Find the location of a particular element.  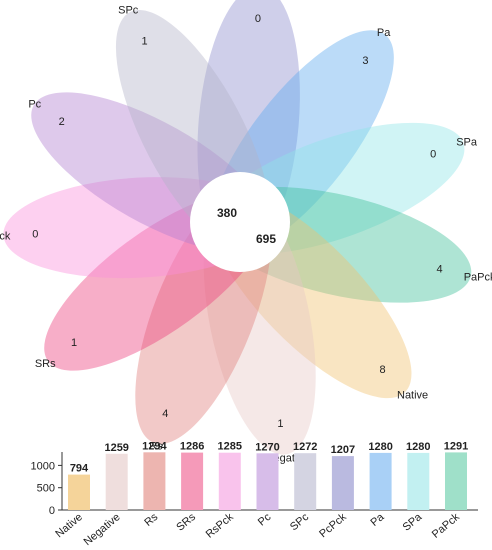

bar-spa is located at coordinates (418, 481).